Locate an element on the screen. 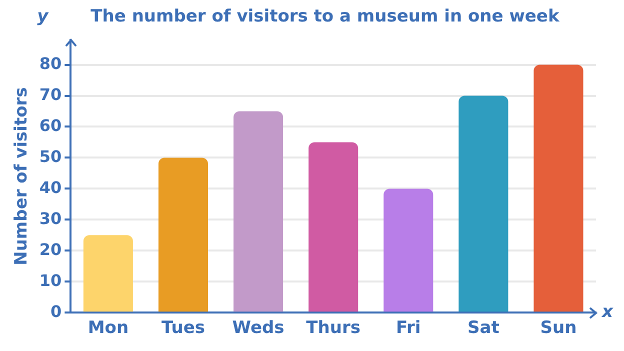 The image size is (624, 351). y-tick-label: 70 is located at coordinates (50, 94).